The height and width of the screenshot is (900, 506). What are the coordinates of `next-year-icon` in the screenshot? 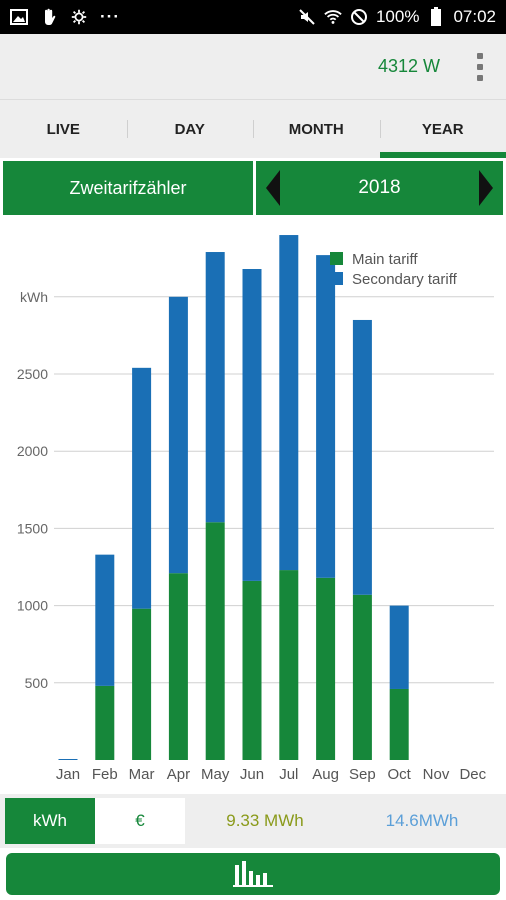 It's located at (486, 188).